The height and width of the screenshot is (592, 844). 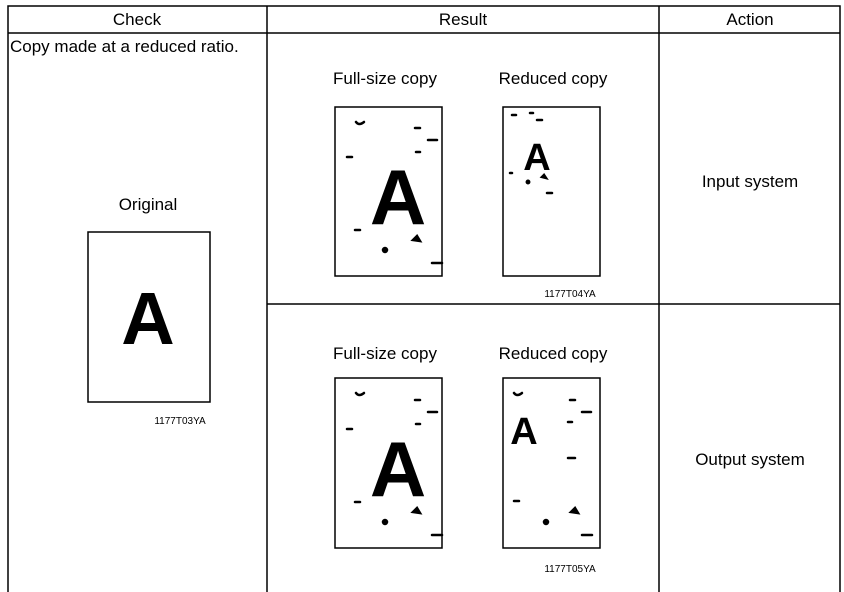 What do you see at coordinates (570, 294) in the screenshot?
I see `image-code: 1177T04YA` at bounding box center [570, 294].